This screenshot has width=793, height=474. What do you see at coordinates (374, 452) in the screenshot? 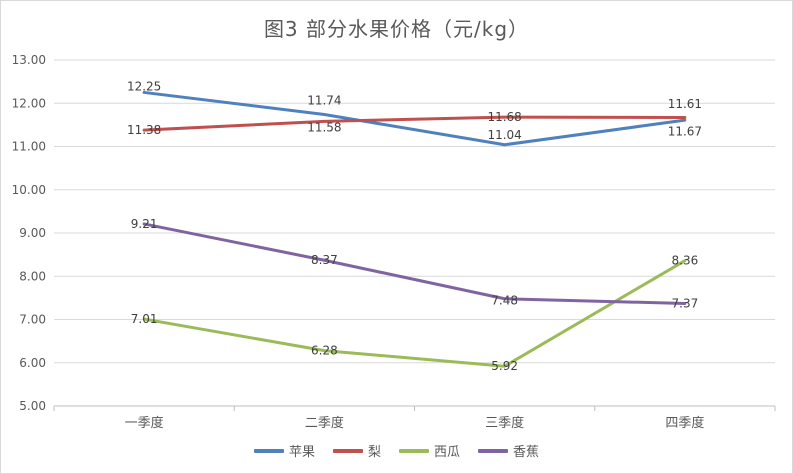
I see `legend-label: 梨` at bounding box center [374, 452].